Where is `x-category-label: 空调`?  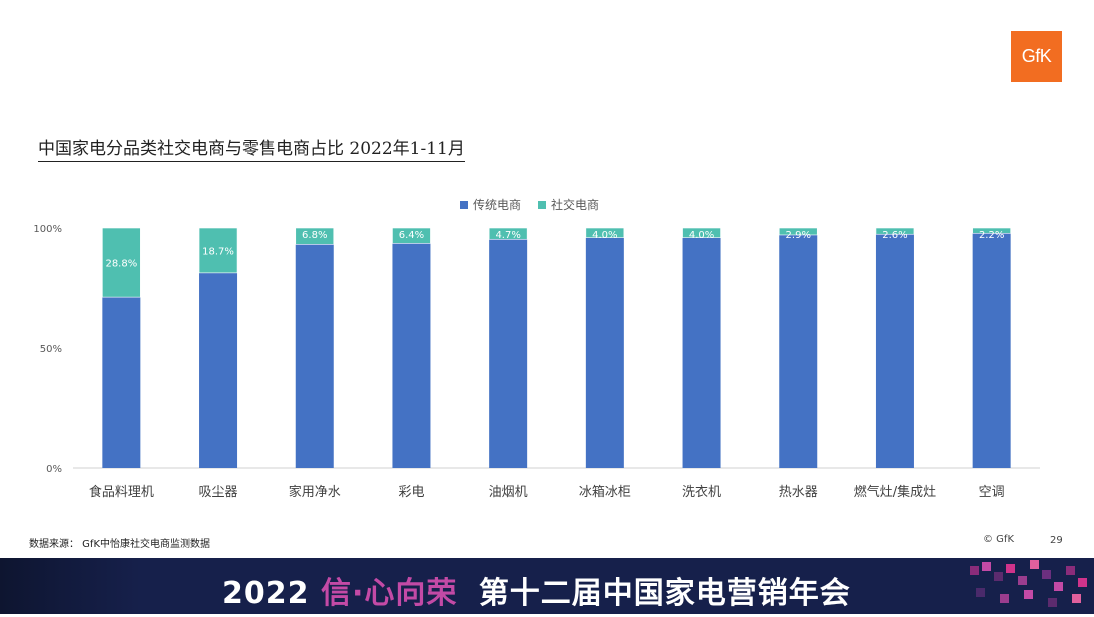
x-category-label: 空调 is located at coordinates (992, 492).